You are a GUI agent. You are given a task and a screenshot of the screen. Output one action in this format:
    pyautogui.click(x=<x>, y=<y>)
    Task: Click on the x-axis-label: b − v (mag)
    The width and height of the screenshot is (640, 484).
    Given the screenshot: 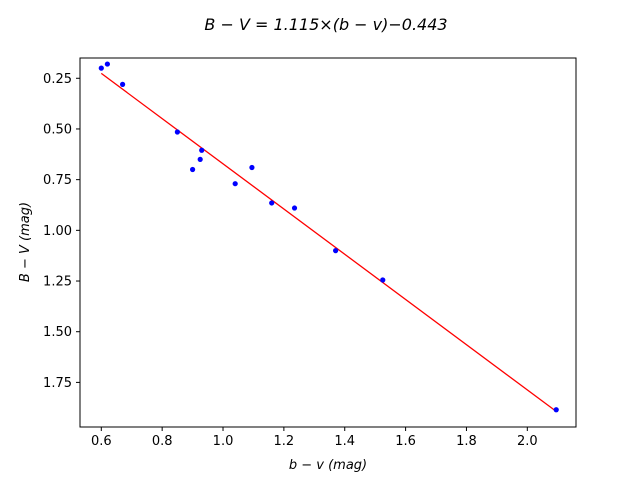 What is the action you would take?
    pyautogui.click(x=328, y=465)
    